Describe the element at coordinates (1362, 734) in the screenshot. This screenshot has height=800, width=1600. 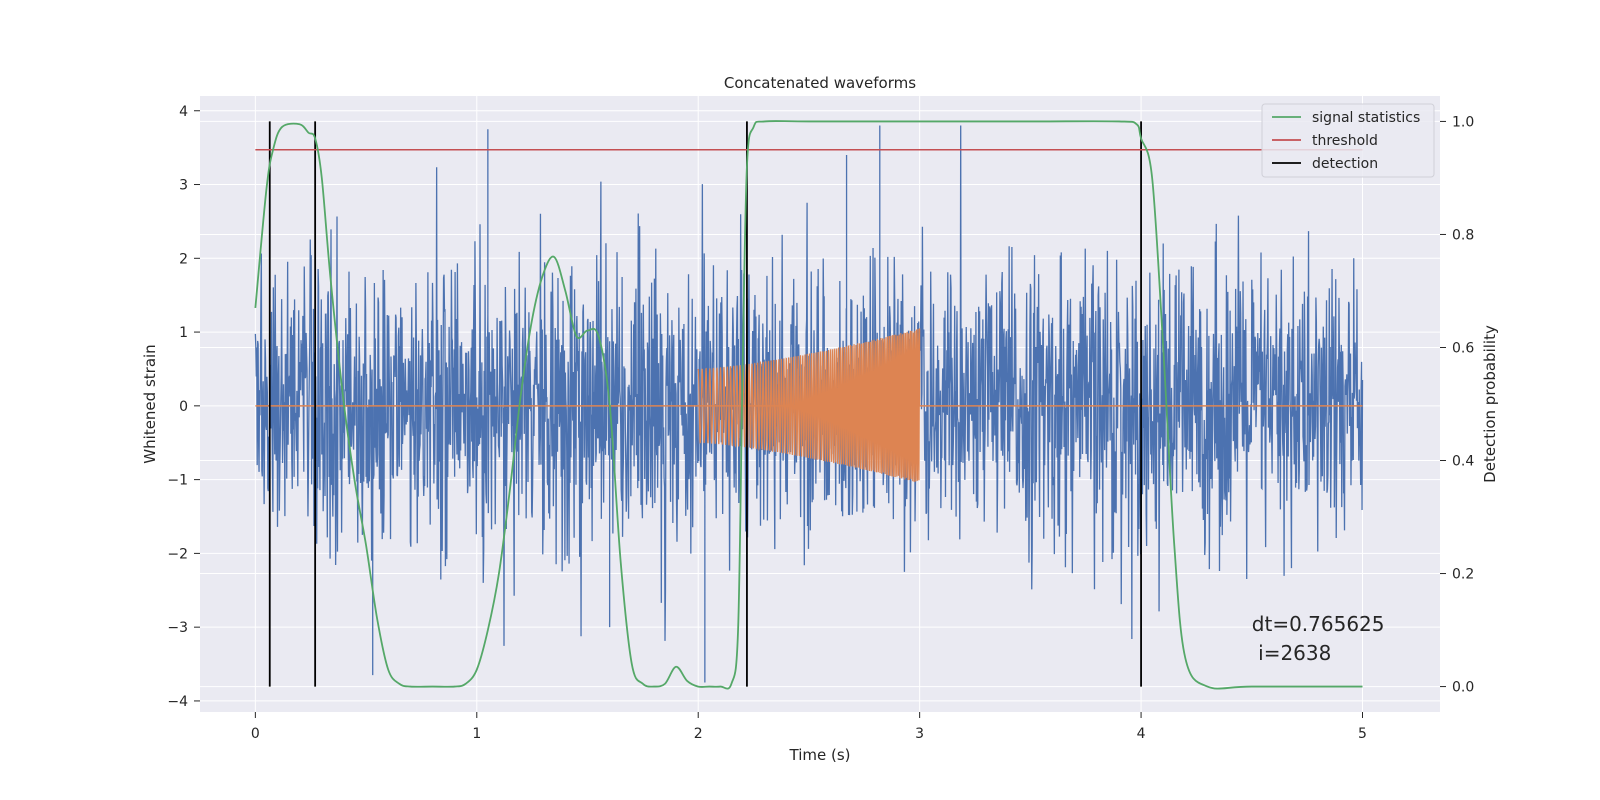
I see `x-tick-label: 5` at that location.